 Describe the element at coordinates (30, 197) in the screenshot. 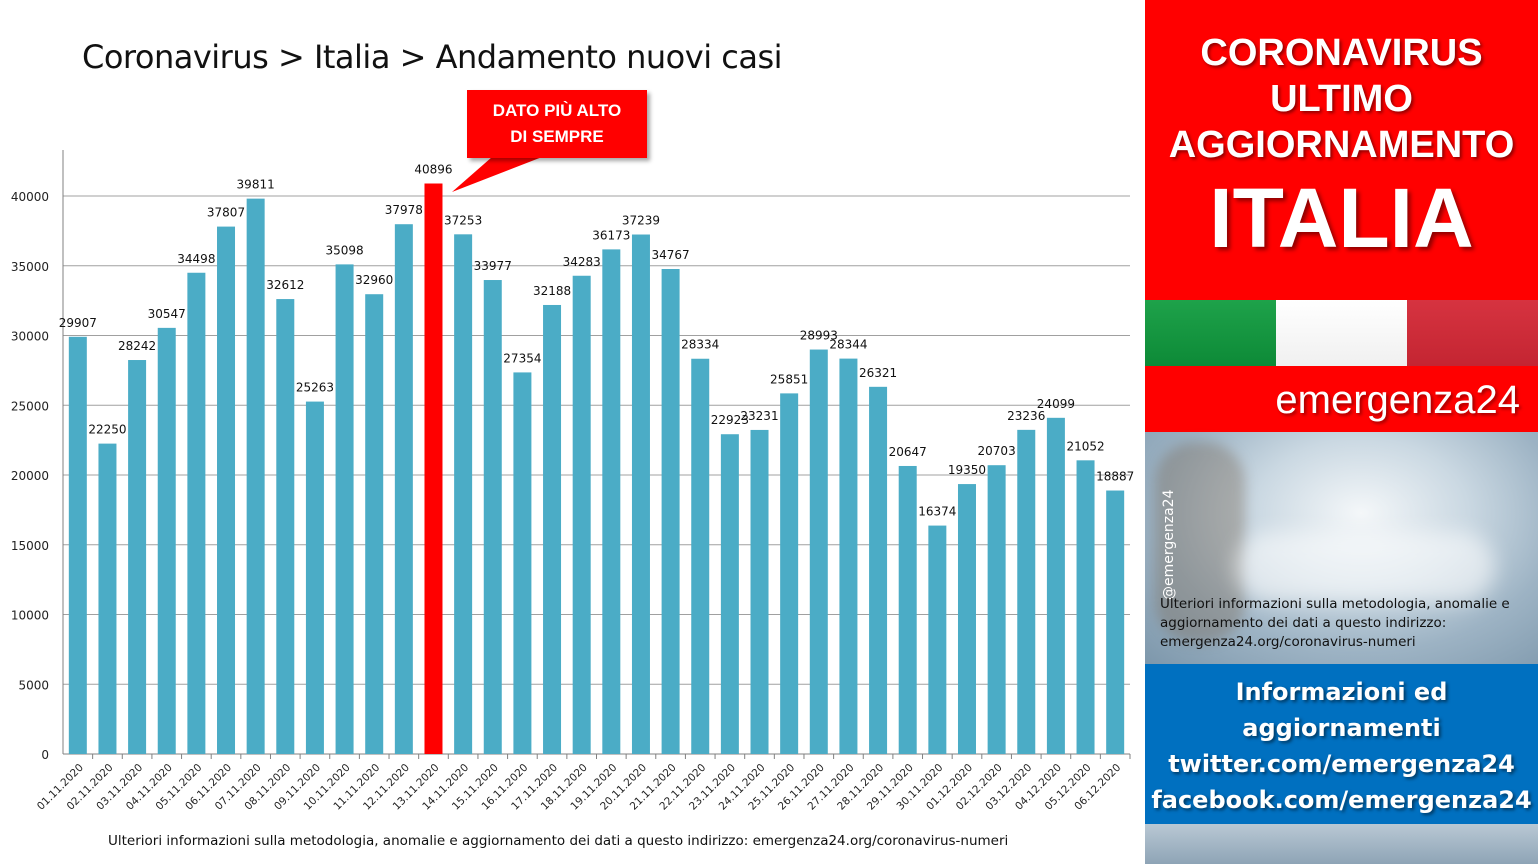

I see `y-tick-label: 40000` at that location.